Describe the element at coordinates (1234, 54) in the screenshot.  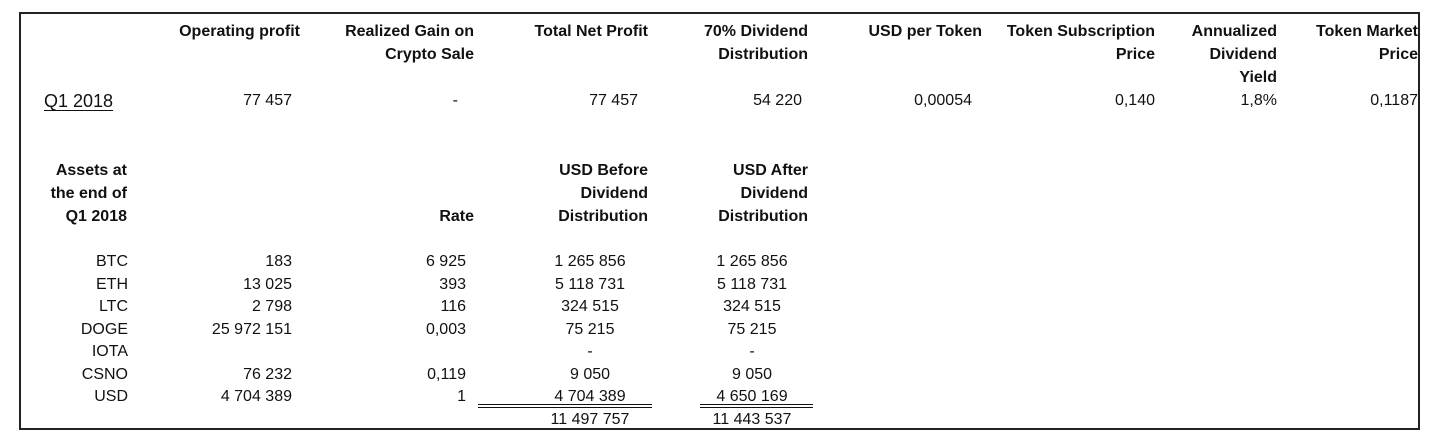
I see `header-annualized-dividend-yield: Annualized Dividend Yield` at that location.